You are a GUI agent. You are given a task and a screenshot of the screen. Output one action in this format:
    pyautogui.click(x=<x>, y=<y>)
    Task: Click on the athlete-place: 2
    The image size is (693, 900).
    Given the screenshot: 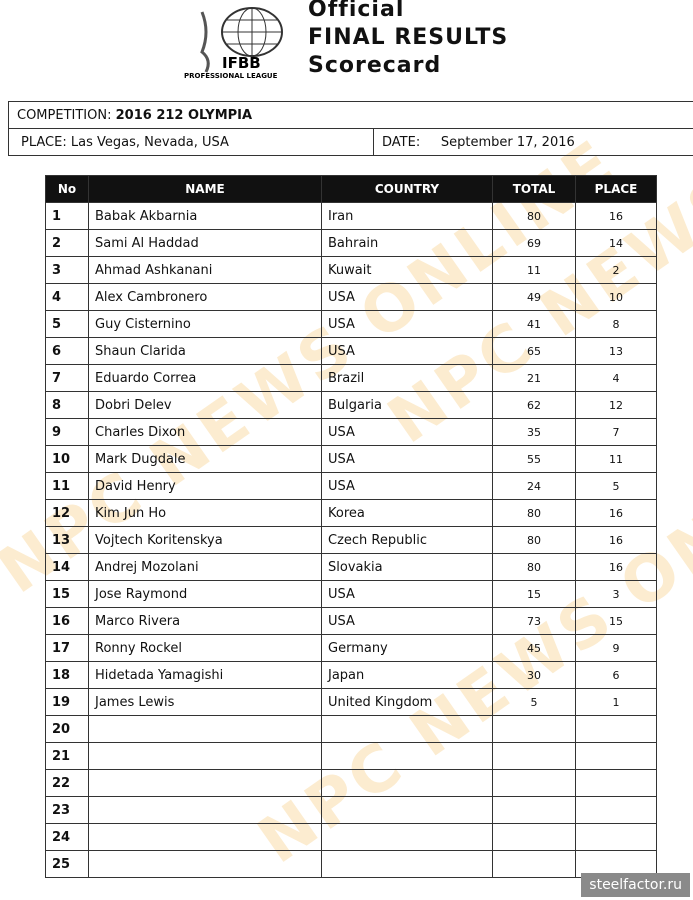 What is the action you would take?
    pyautogui.click(x=616, y=270)
    